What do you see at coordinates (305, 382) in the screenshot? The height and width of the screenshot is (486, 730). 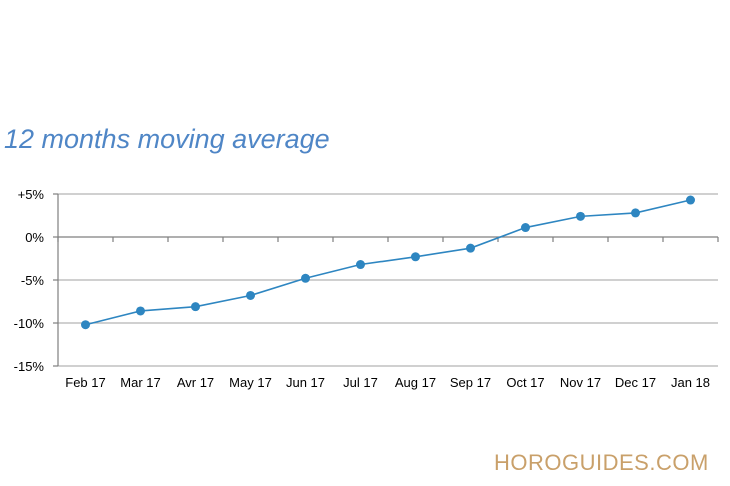 I see `x-tick-label: Jun 17` at bounding box center [305, 382].